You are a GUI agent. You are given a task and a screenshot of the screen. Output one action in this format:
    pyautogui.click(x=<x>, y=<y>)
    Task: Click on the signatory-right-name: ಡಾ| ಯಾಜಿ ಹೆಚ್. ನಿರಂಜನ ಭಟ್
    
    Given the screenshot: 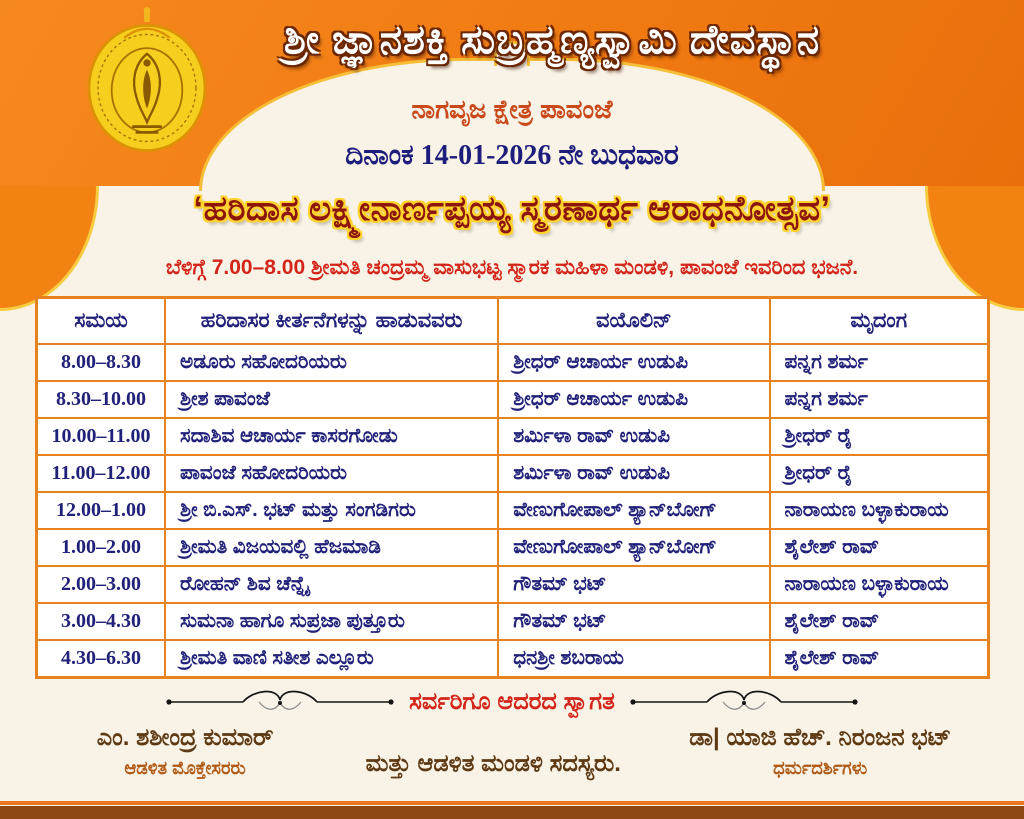 What is the action you would take?
    pyautogui.click(x=820, y=737)
    